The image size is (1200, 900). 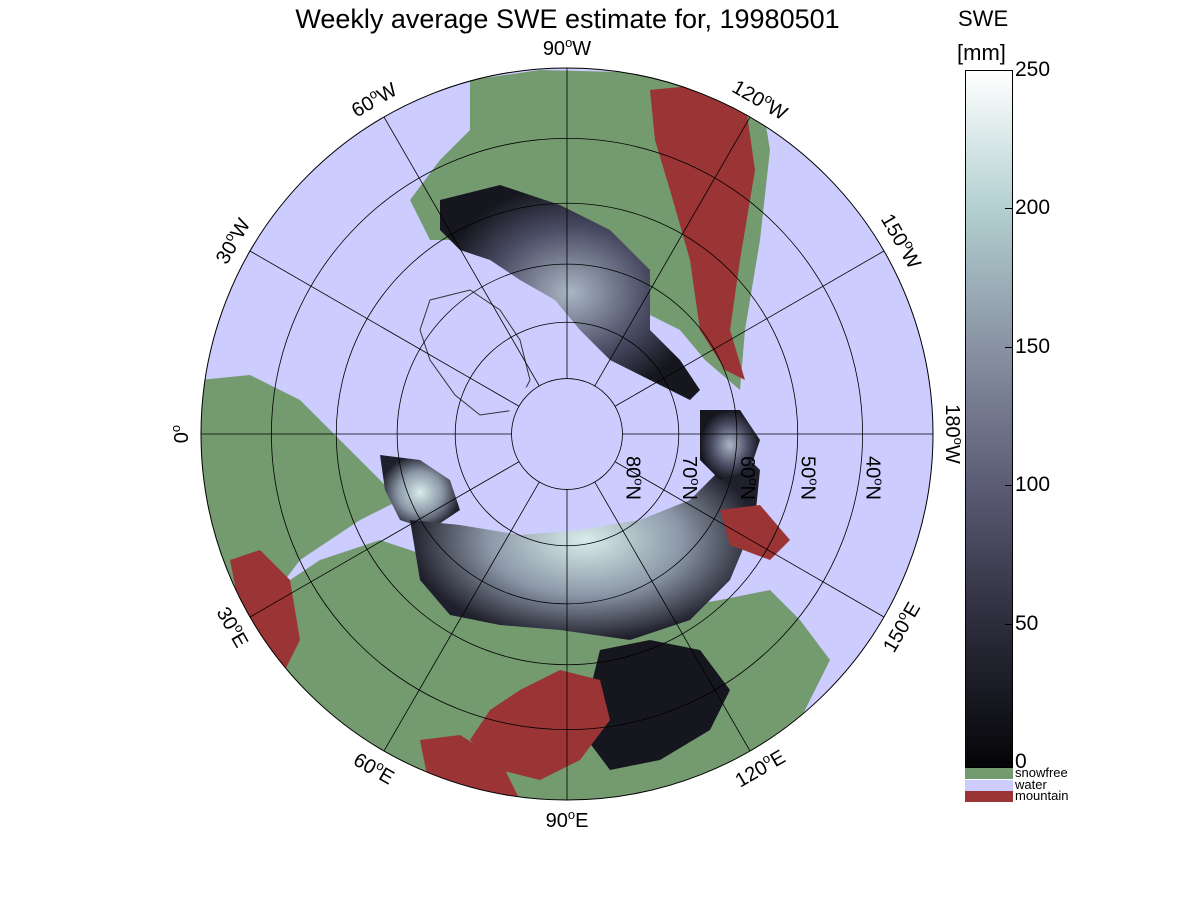 I want to click on polar-cap, so click(x=567, y=434).